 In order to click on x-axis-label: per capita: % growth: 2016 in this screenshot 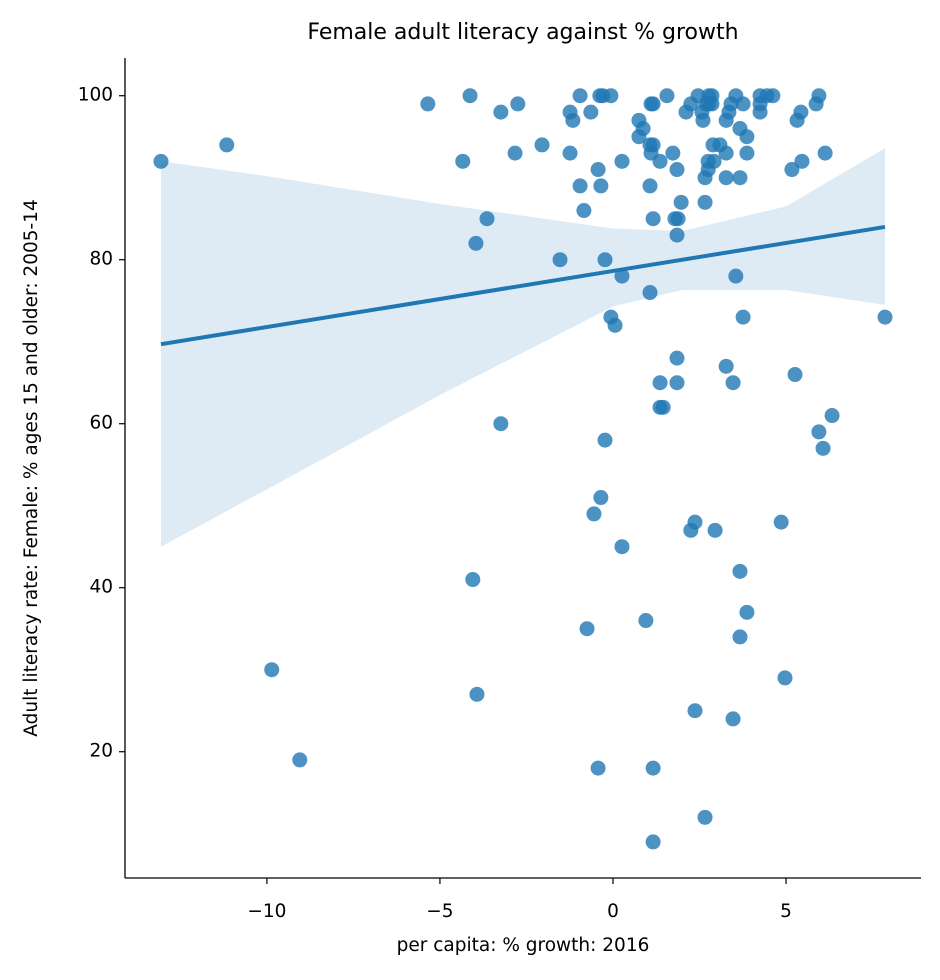, I will do `click(523, 945)`.